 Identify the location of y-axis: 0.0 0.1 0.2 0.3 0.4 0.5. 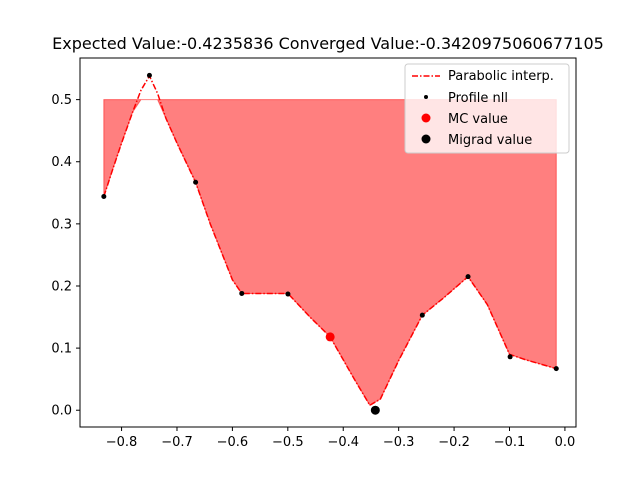
(65, 256).